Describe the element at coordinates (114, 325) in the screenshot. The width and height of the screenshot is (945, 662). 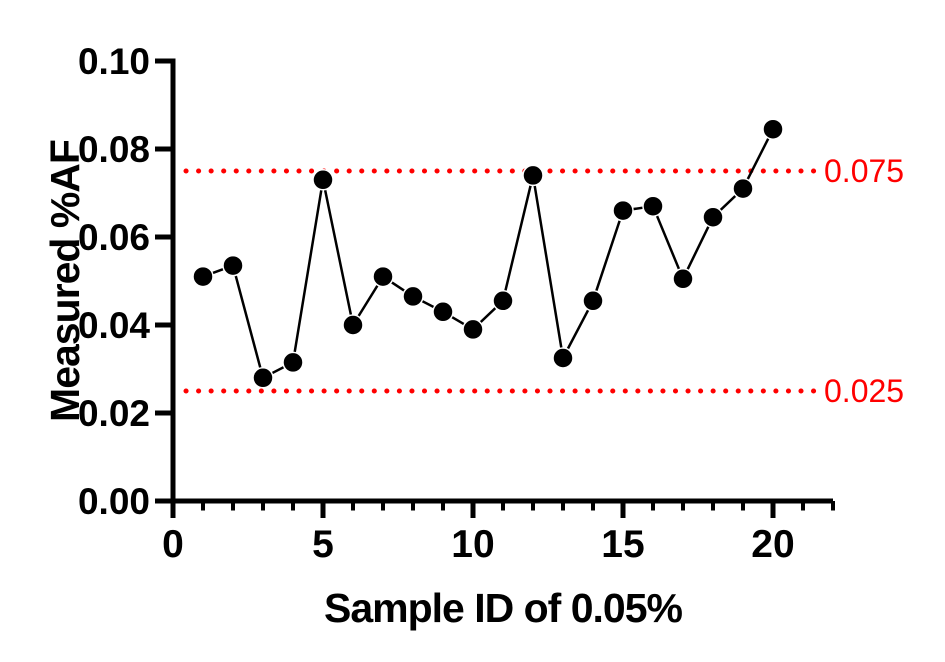
I see `y-tick-label: 0.04` at that location.